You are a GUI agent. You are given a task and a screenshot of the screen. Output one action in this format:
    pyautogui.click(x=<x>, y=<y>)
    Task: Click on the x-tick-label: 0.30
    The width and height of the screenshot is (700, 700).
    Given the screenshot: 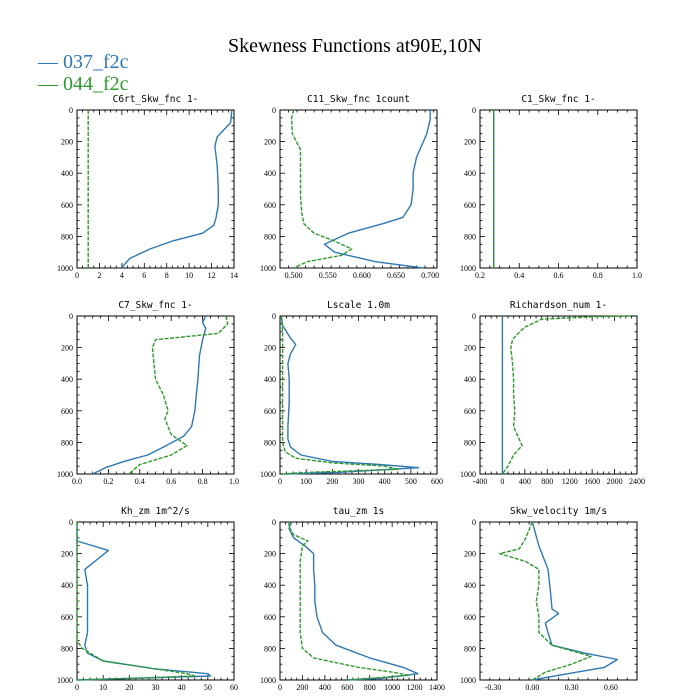 What is the action you would take?
    pyautogui.click(x=572, y=687)
    